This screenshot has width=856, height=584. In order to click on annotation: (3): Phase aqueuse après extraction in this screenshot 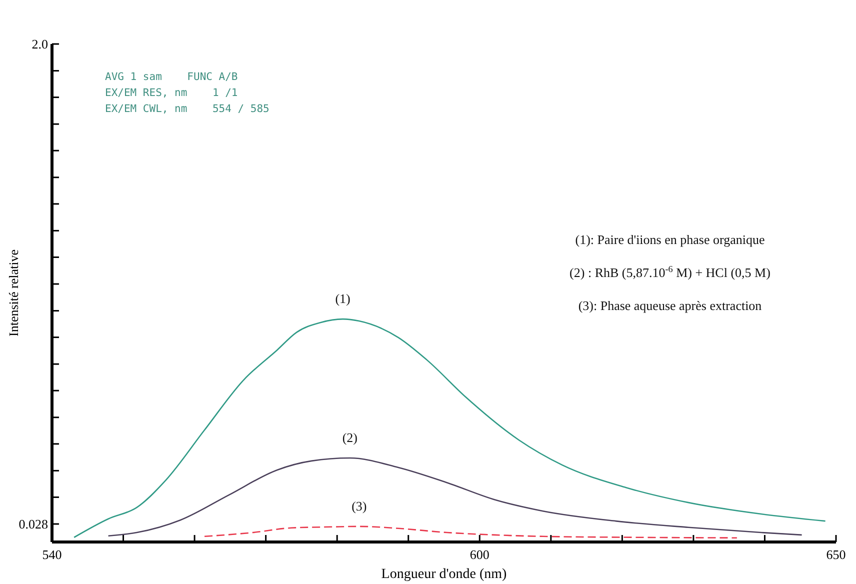, I will do `click(670, 305)`.